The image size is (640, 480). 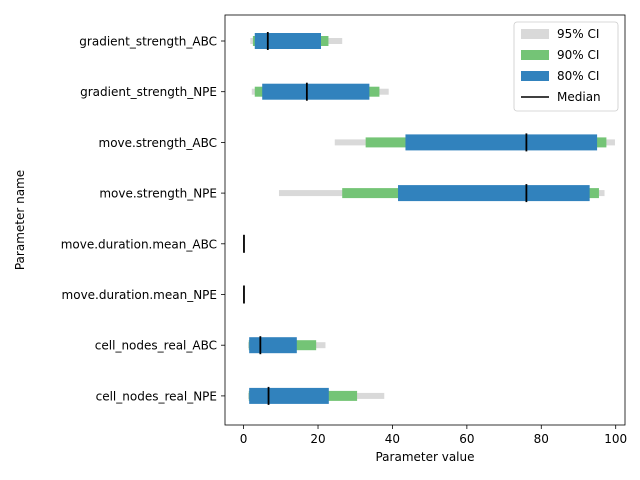 I want to click on gradient-strength-abc-ci80-bar, so click(x=287, y=41).